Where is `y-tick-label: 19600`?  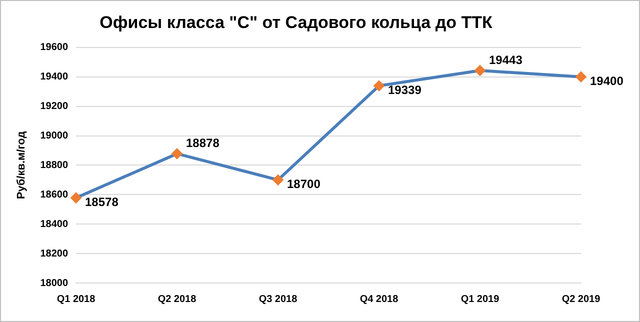 y-tick-label: 19600 is located at coordinates (54, 48).